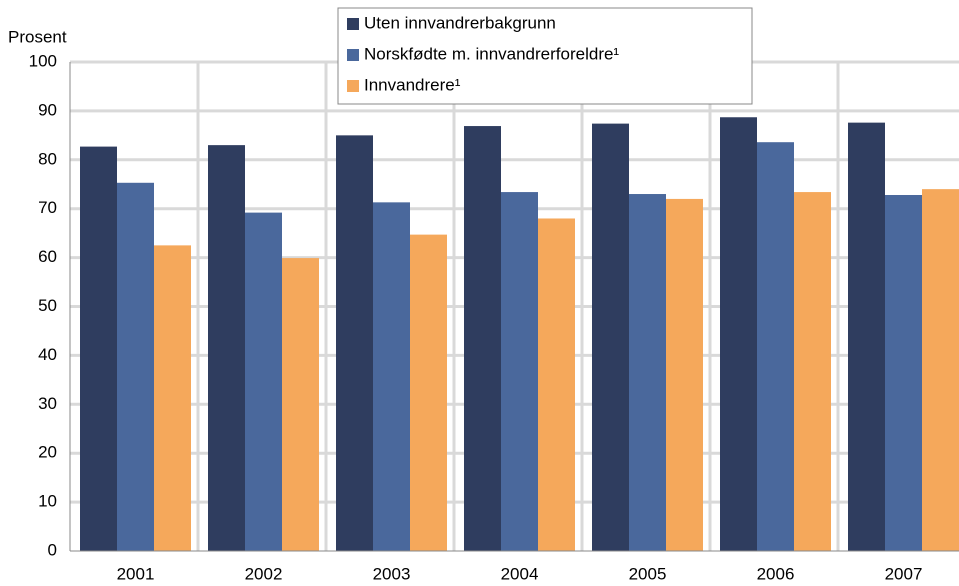 This screenshot has width=959, height=586. I want to click on x-tick-label: 2007, so click(904, 573).